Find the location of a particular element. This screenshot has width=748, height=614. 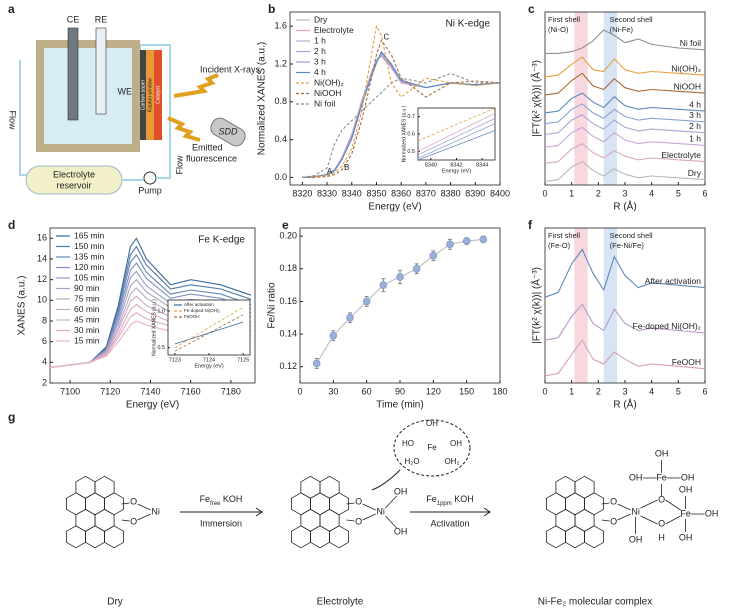

y-tick-label: 1.2 is located at coordinates (280, 63).